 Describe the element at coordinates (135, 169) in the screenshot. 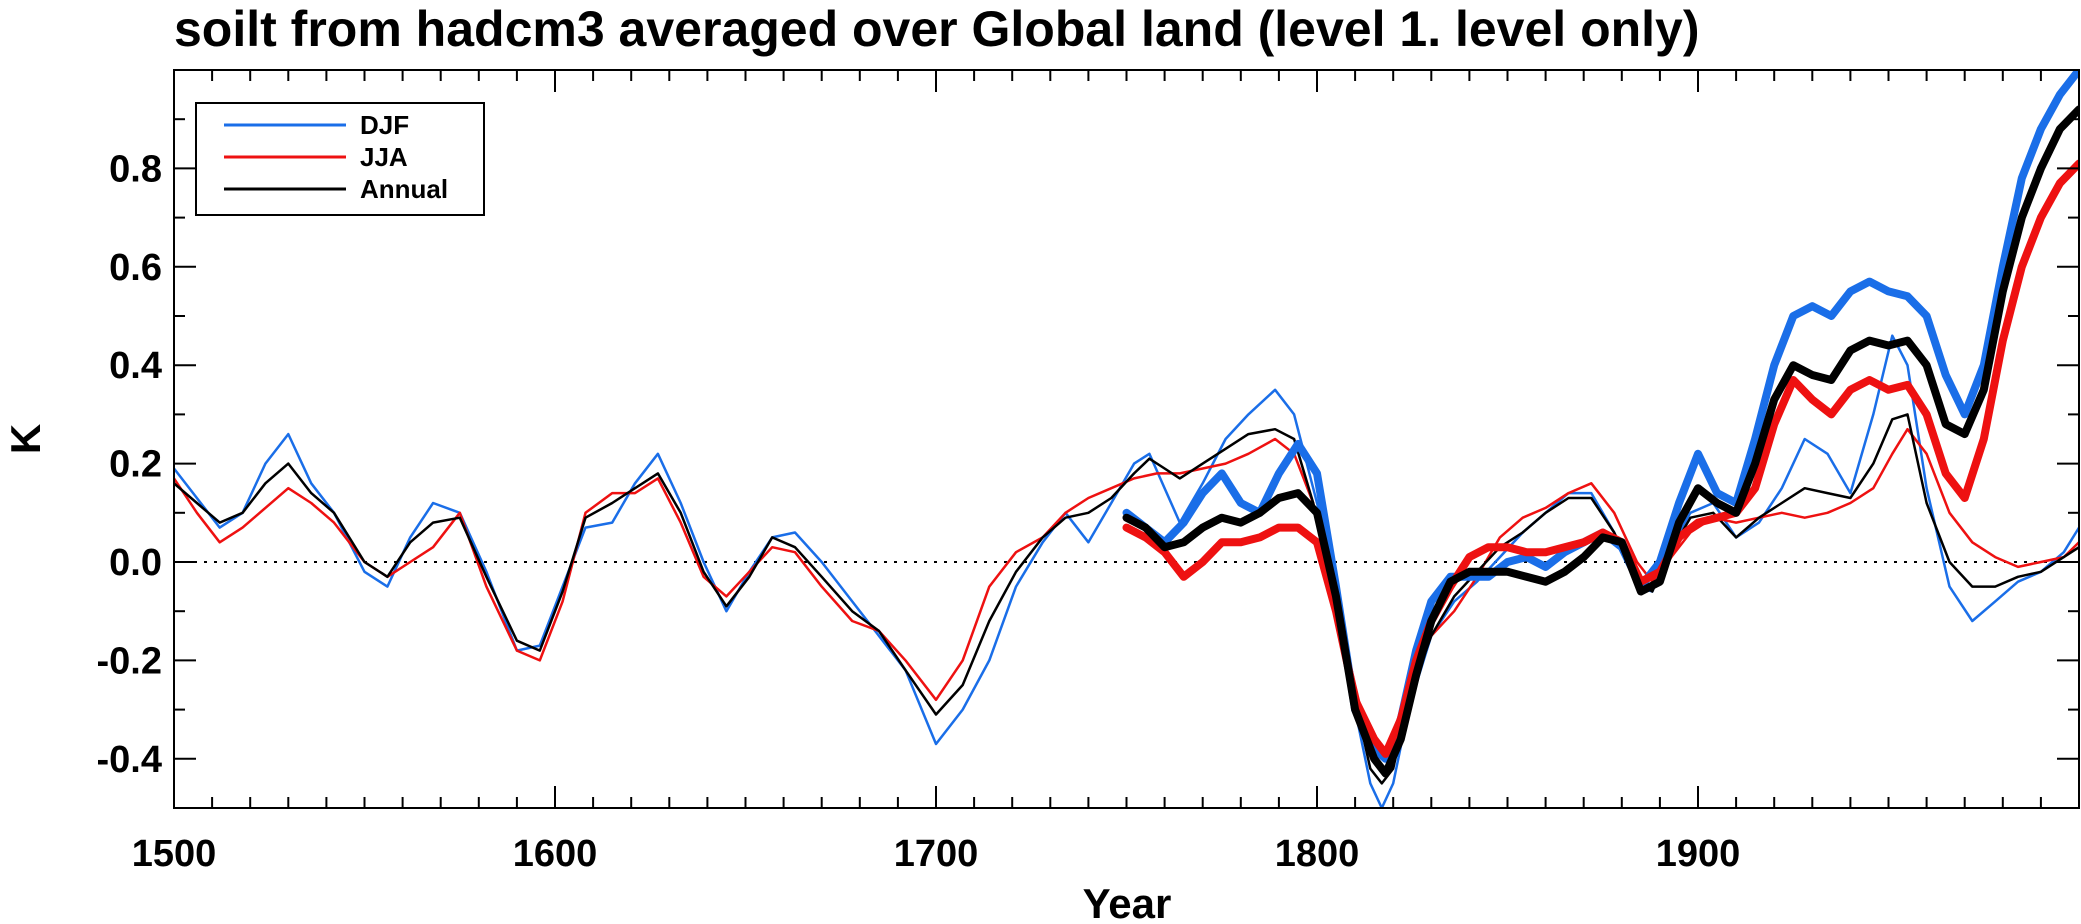

I see `y-tick-label: 0.8` at that location.